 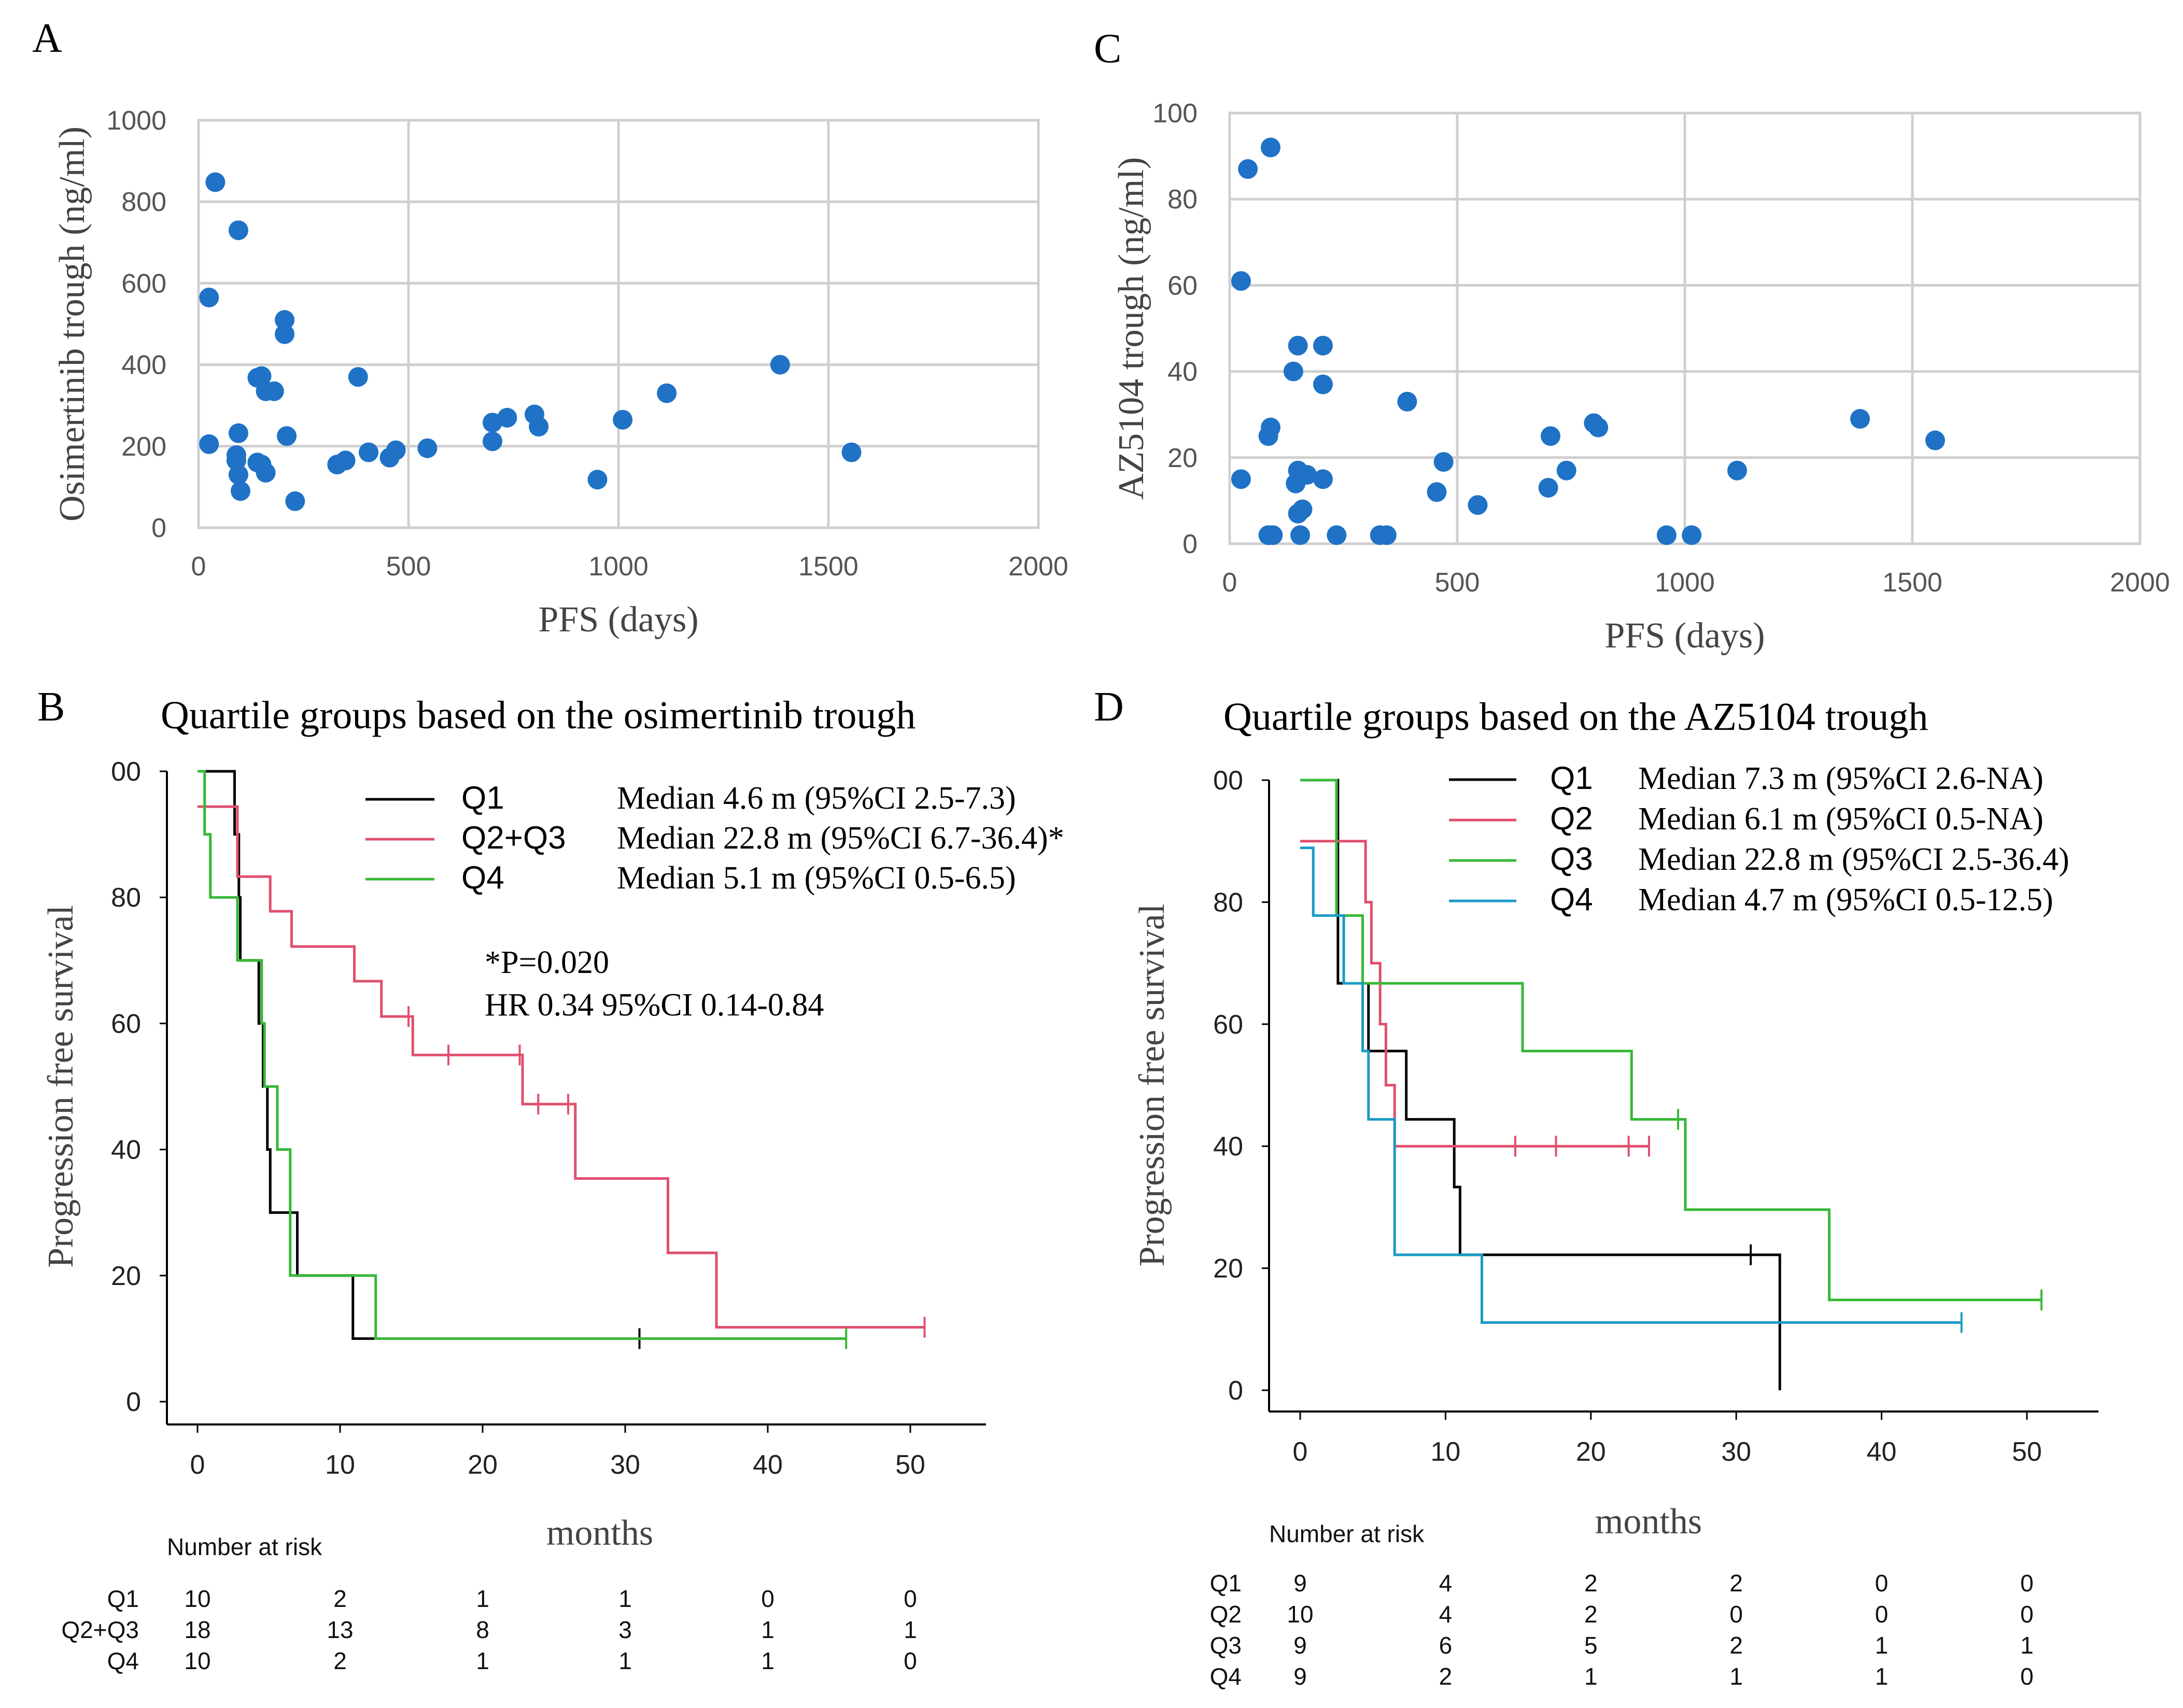 I want to click on risk-cell: 5, so click(x=1591, y=1646).